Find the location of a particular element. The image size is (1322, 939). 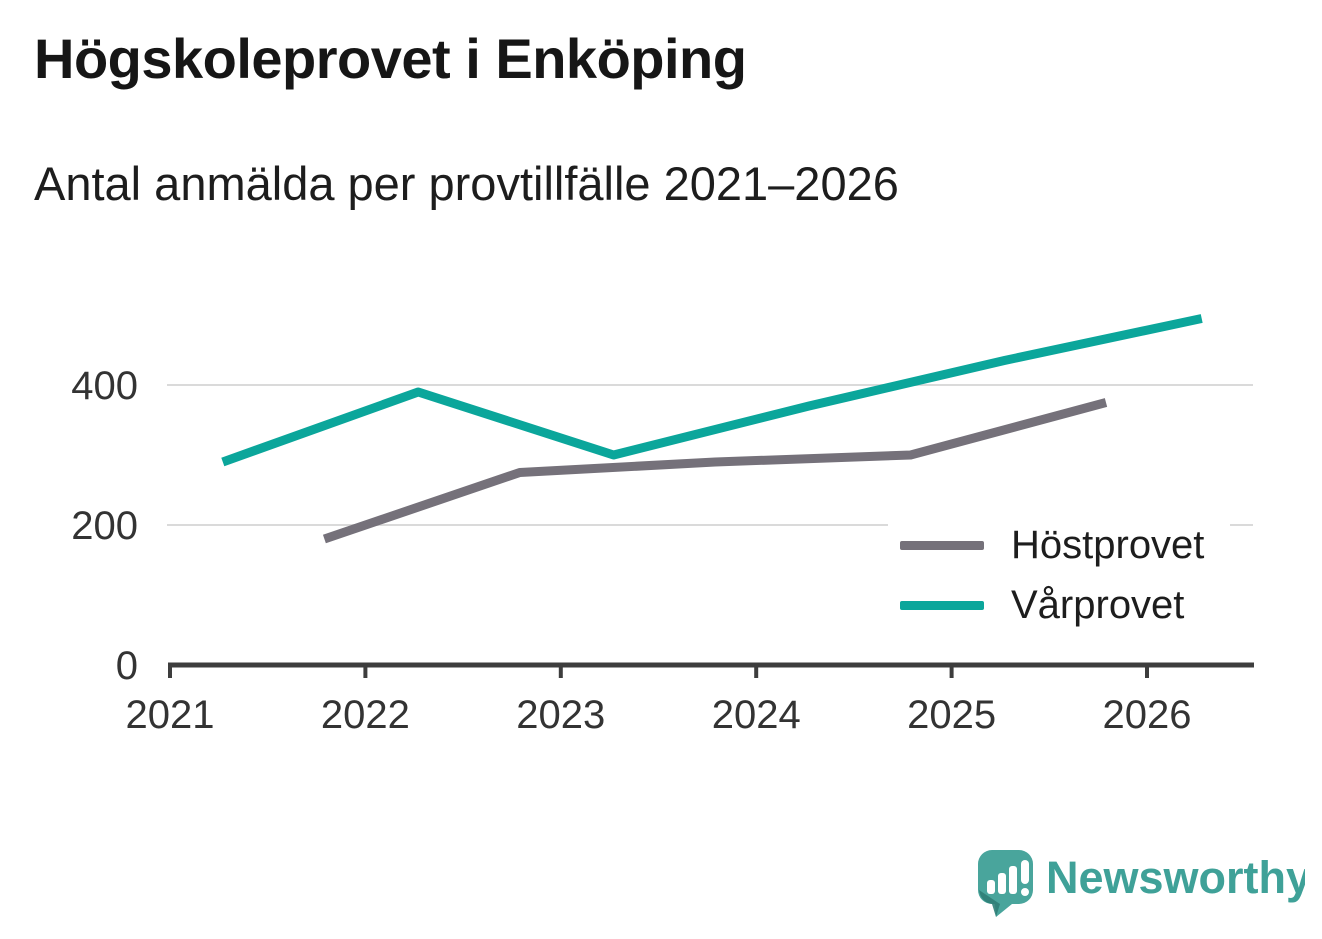

y-tick-label-200: 200 is located at coordinates (104, 526).